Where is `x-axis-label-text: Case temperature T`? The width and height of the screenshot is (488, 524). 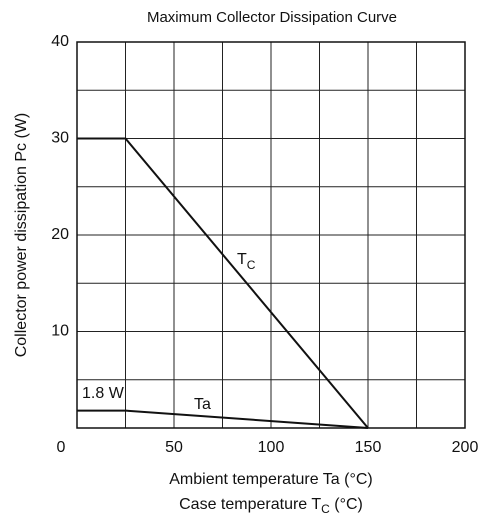
x-axis-label-text: Case temperature T is located at coordinates (250, 504).